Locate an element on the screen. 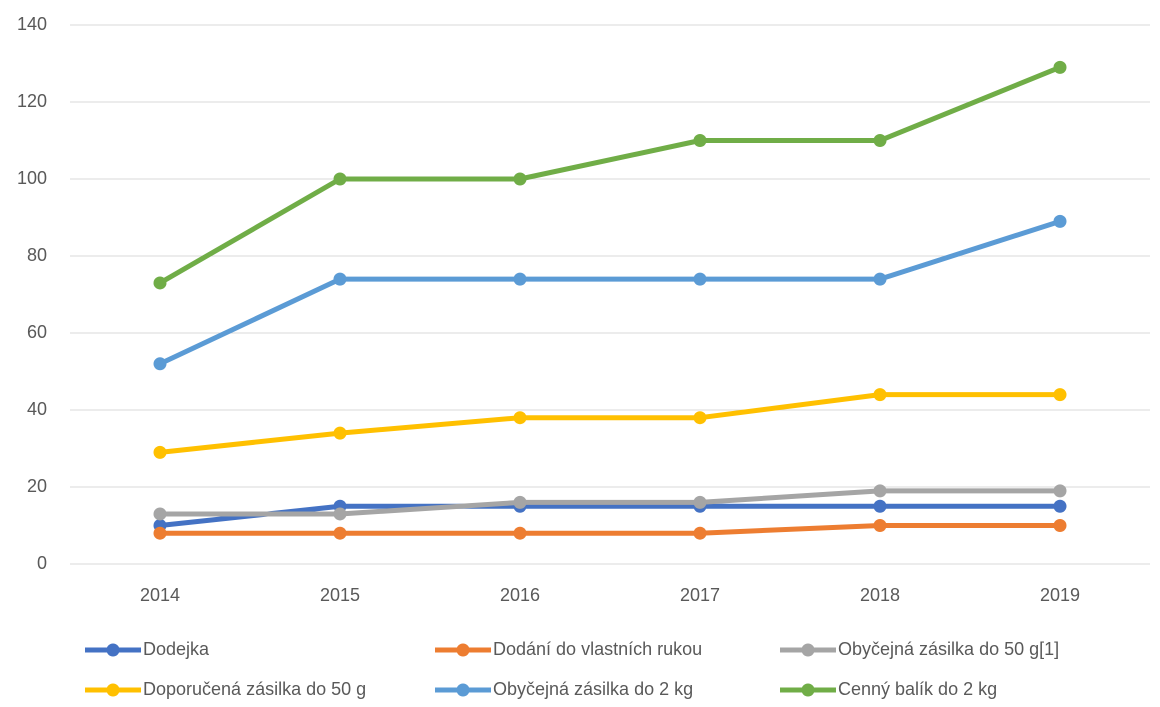  y-tick-label: 20 is located at coordinates (37, 486).